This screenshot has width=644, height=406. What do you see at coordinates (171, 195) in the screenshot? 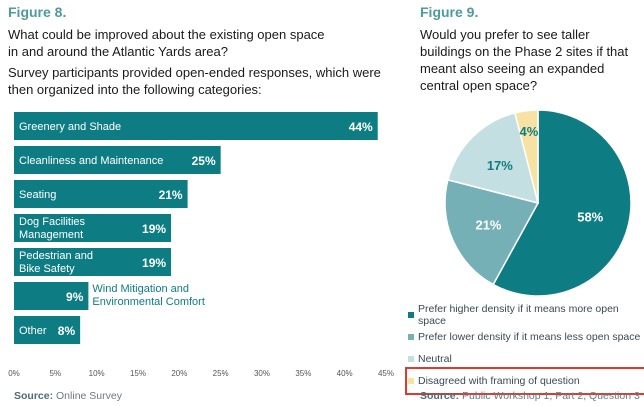
I see `value-label: 21%` at bounding box center [171, 195].